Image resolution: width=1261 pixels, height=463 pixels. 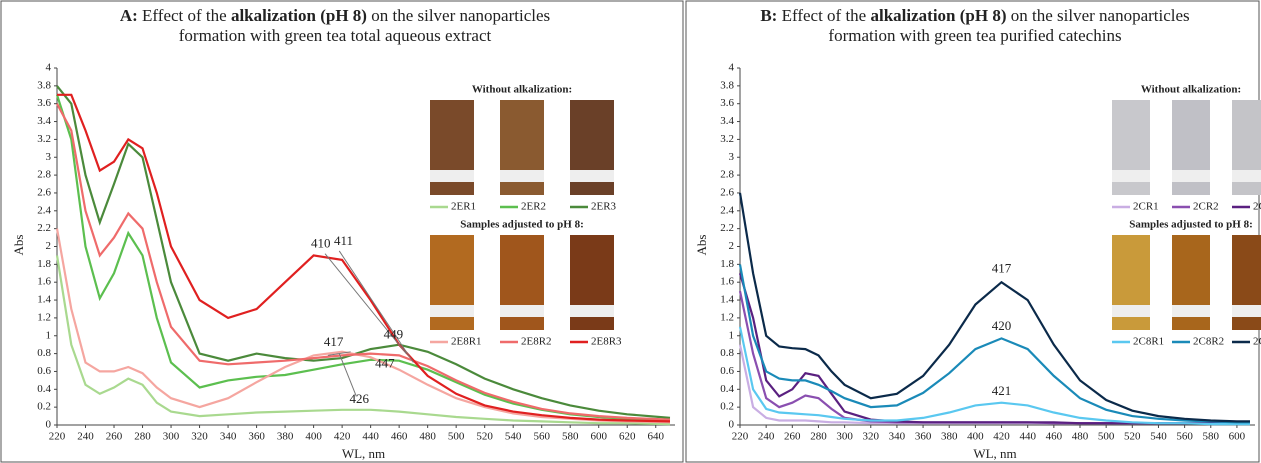 I want to click on inset-title: Without alkalization:, so click(x=1191, y=90).